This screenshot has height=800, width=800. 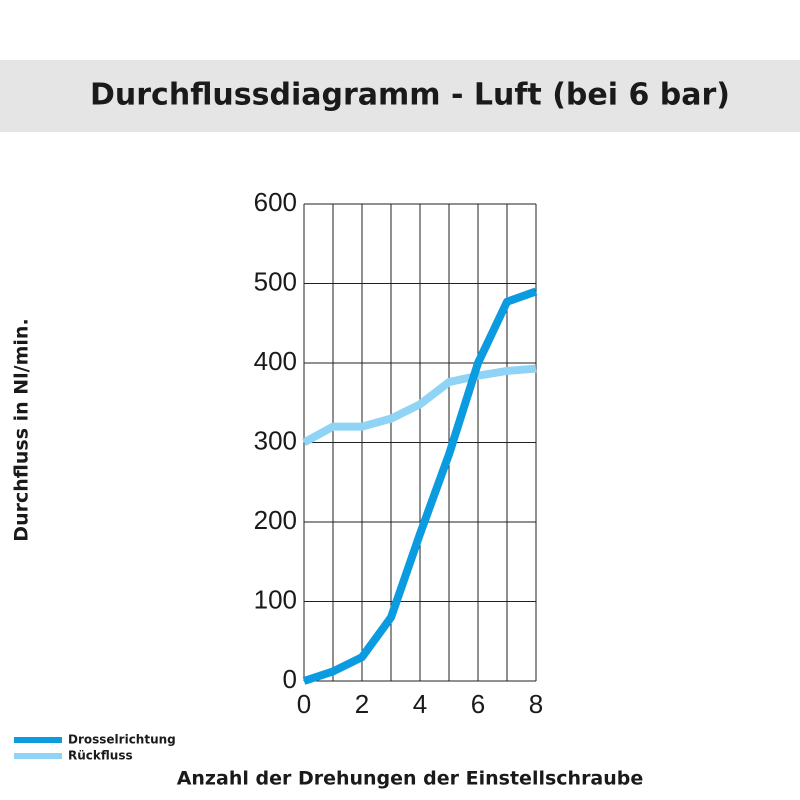 I want to click on y-tick-label: 300, so click(x=275, y=440).